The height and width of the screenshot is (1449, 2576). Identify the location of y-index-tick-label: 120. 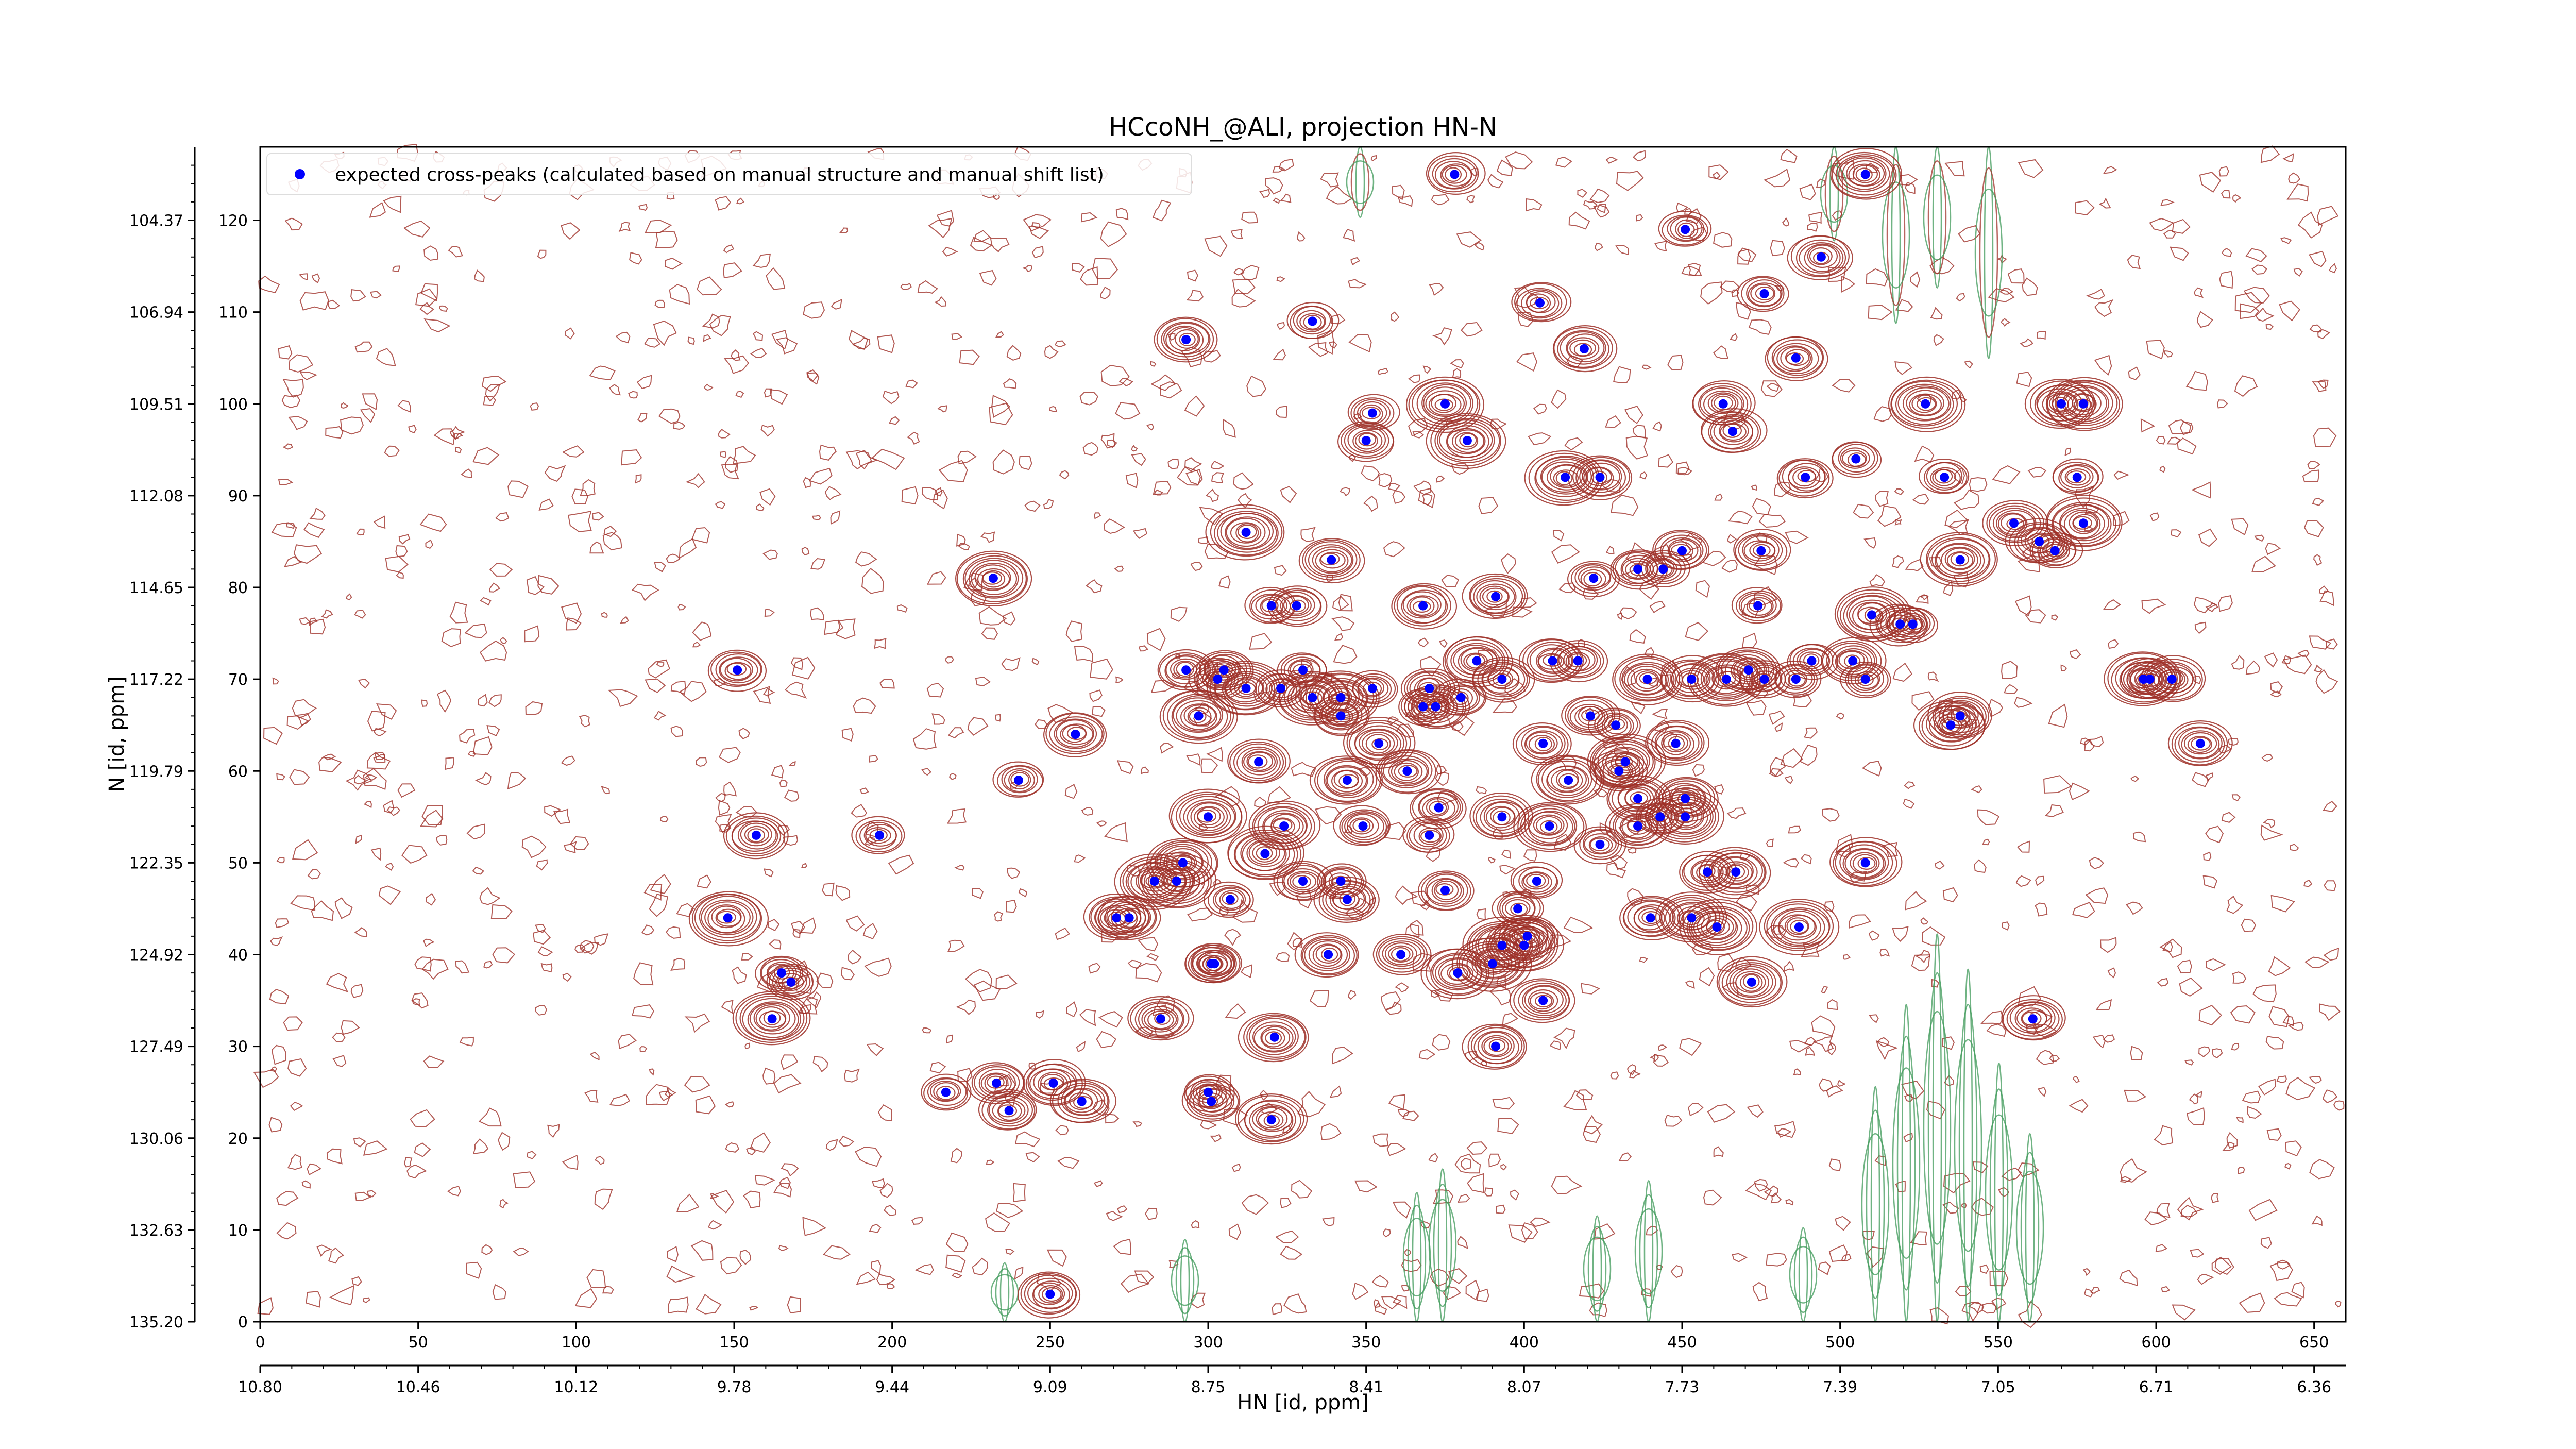
(233, 221).